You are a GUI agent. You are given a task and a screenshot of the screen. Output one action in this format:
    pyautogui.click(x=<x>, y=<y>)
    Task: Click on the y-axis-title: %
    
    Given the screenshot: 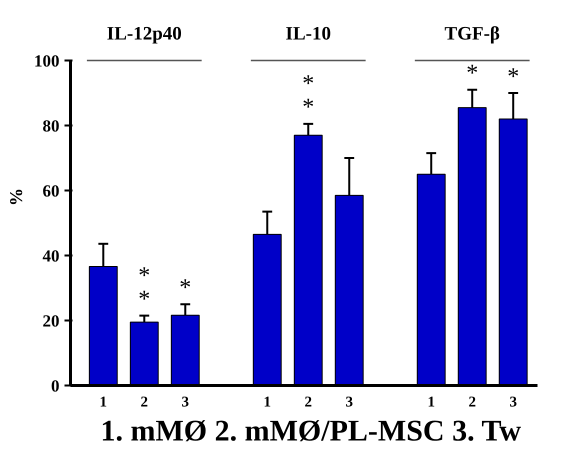 What is the action you would take?
    pyautogui.click(x=16, y=197)
    